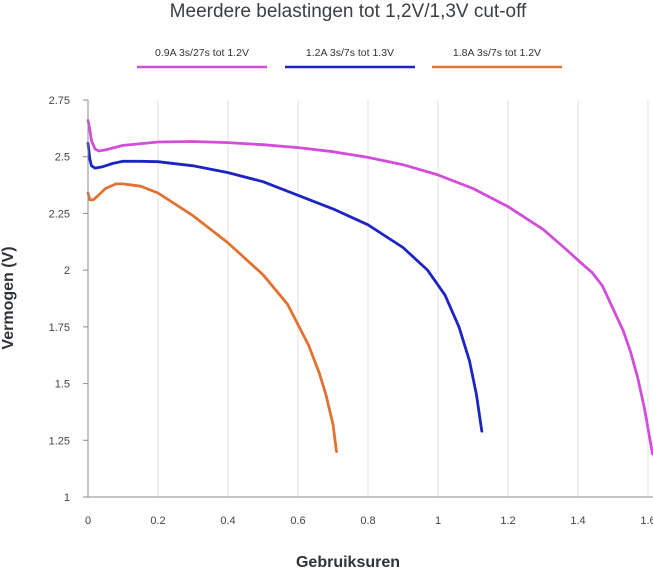 This screenshot has width=653, height=569. I want to click on x-tick-label: 0.2, so click(157, 521).